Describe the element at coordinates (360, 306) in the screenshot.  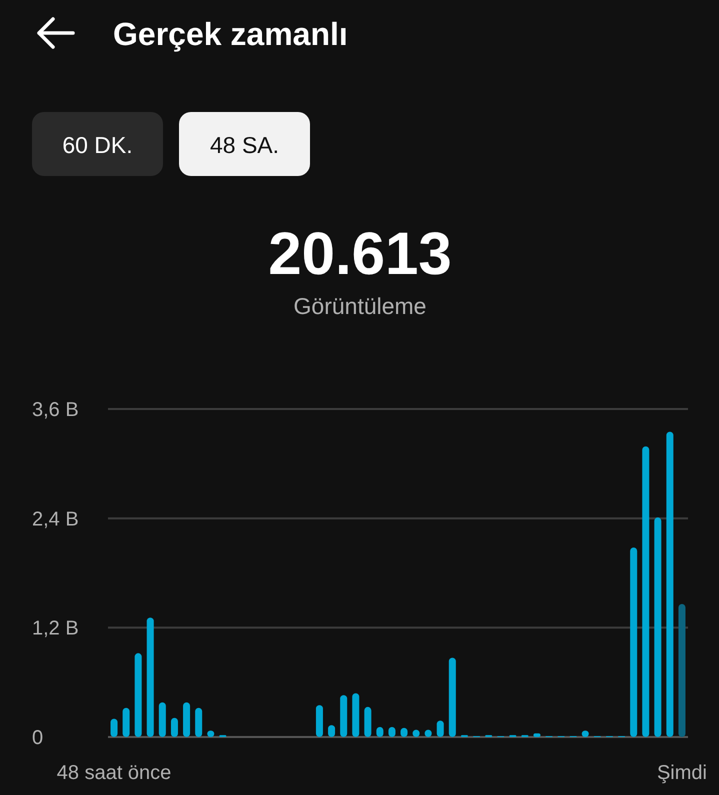
I see `chart-subtitle: Görüntüleme` at that location.